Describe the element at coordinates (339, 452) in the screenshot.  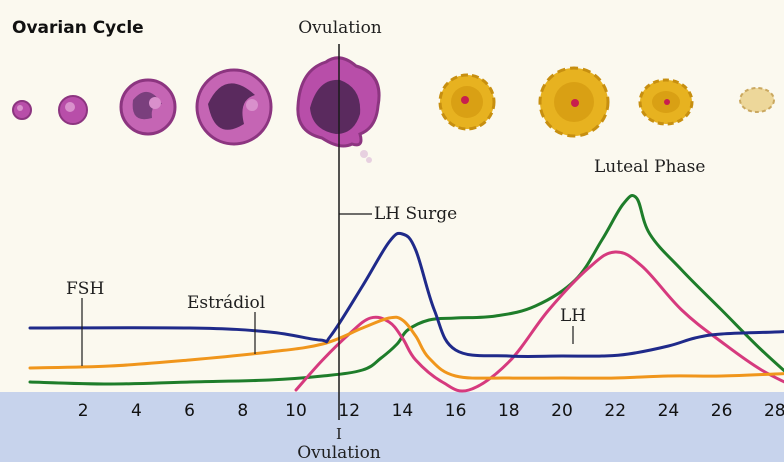
I see `ovulation-bottom-label: Ovulation` at that location.